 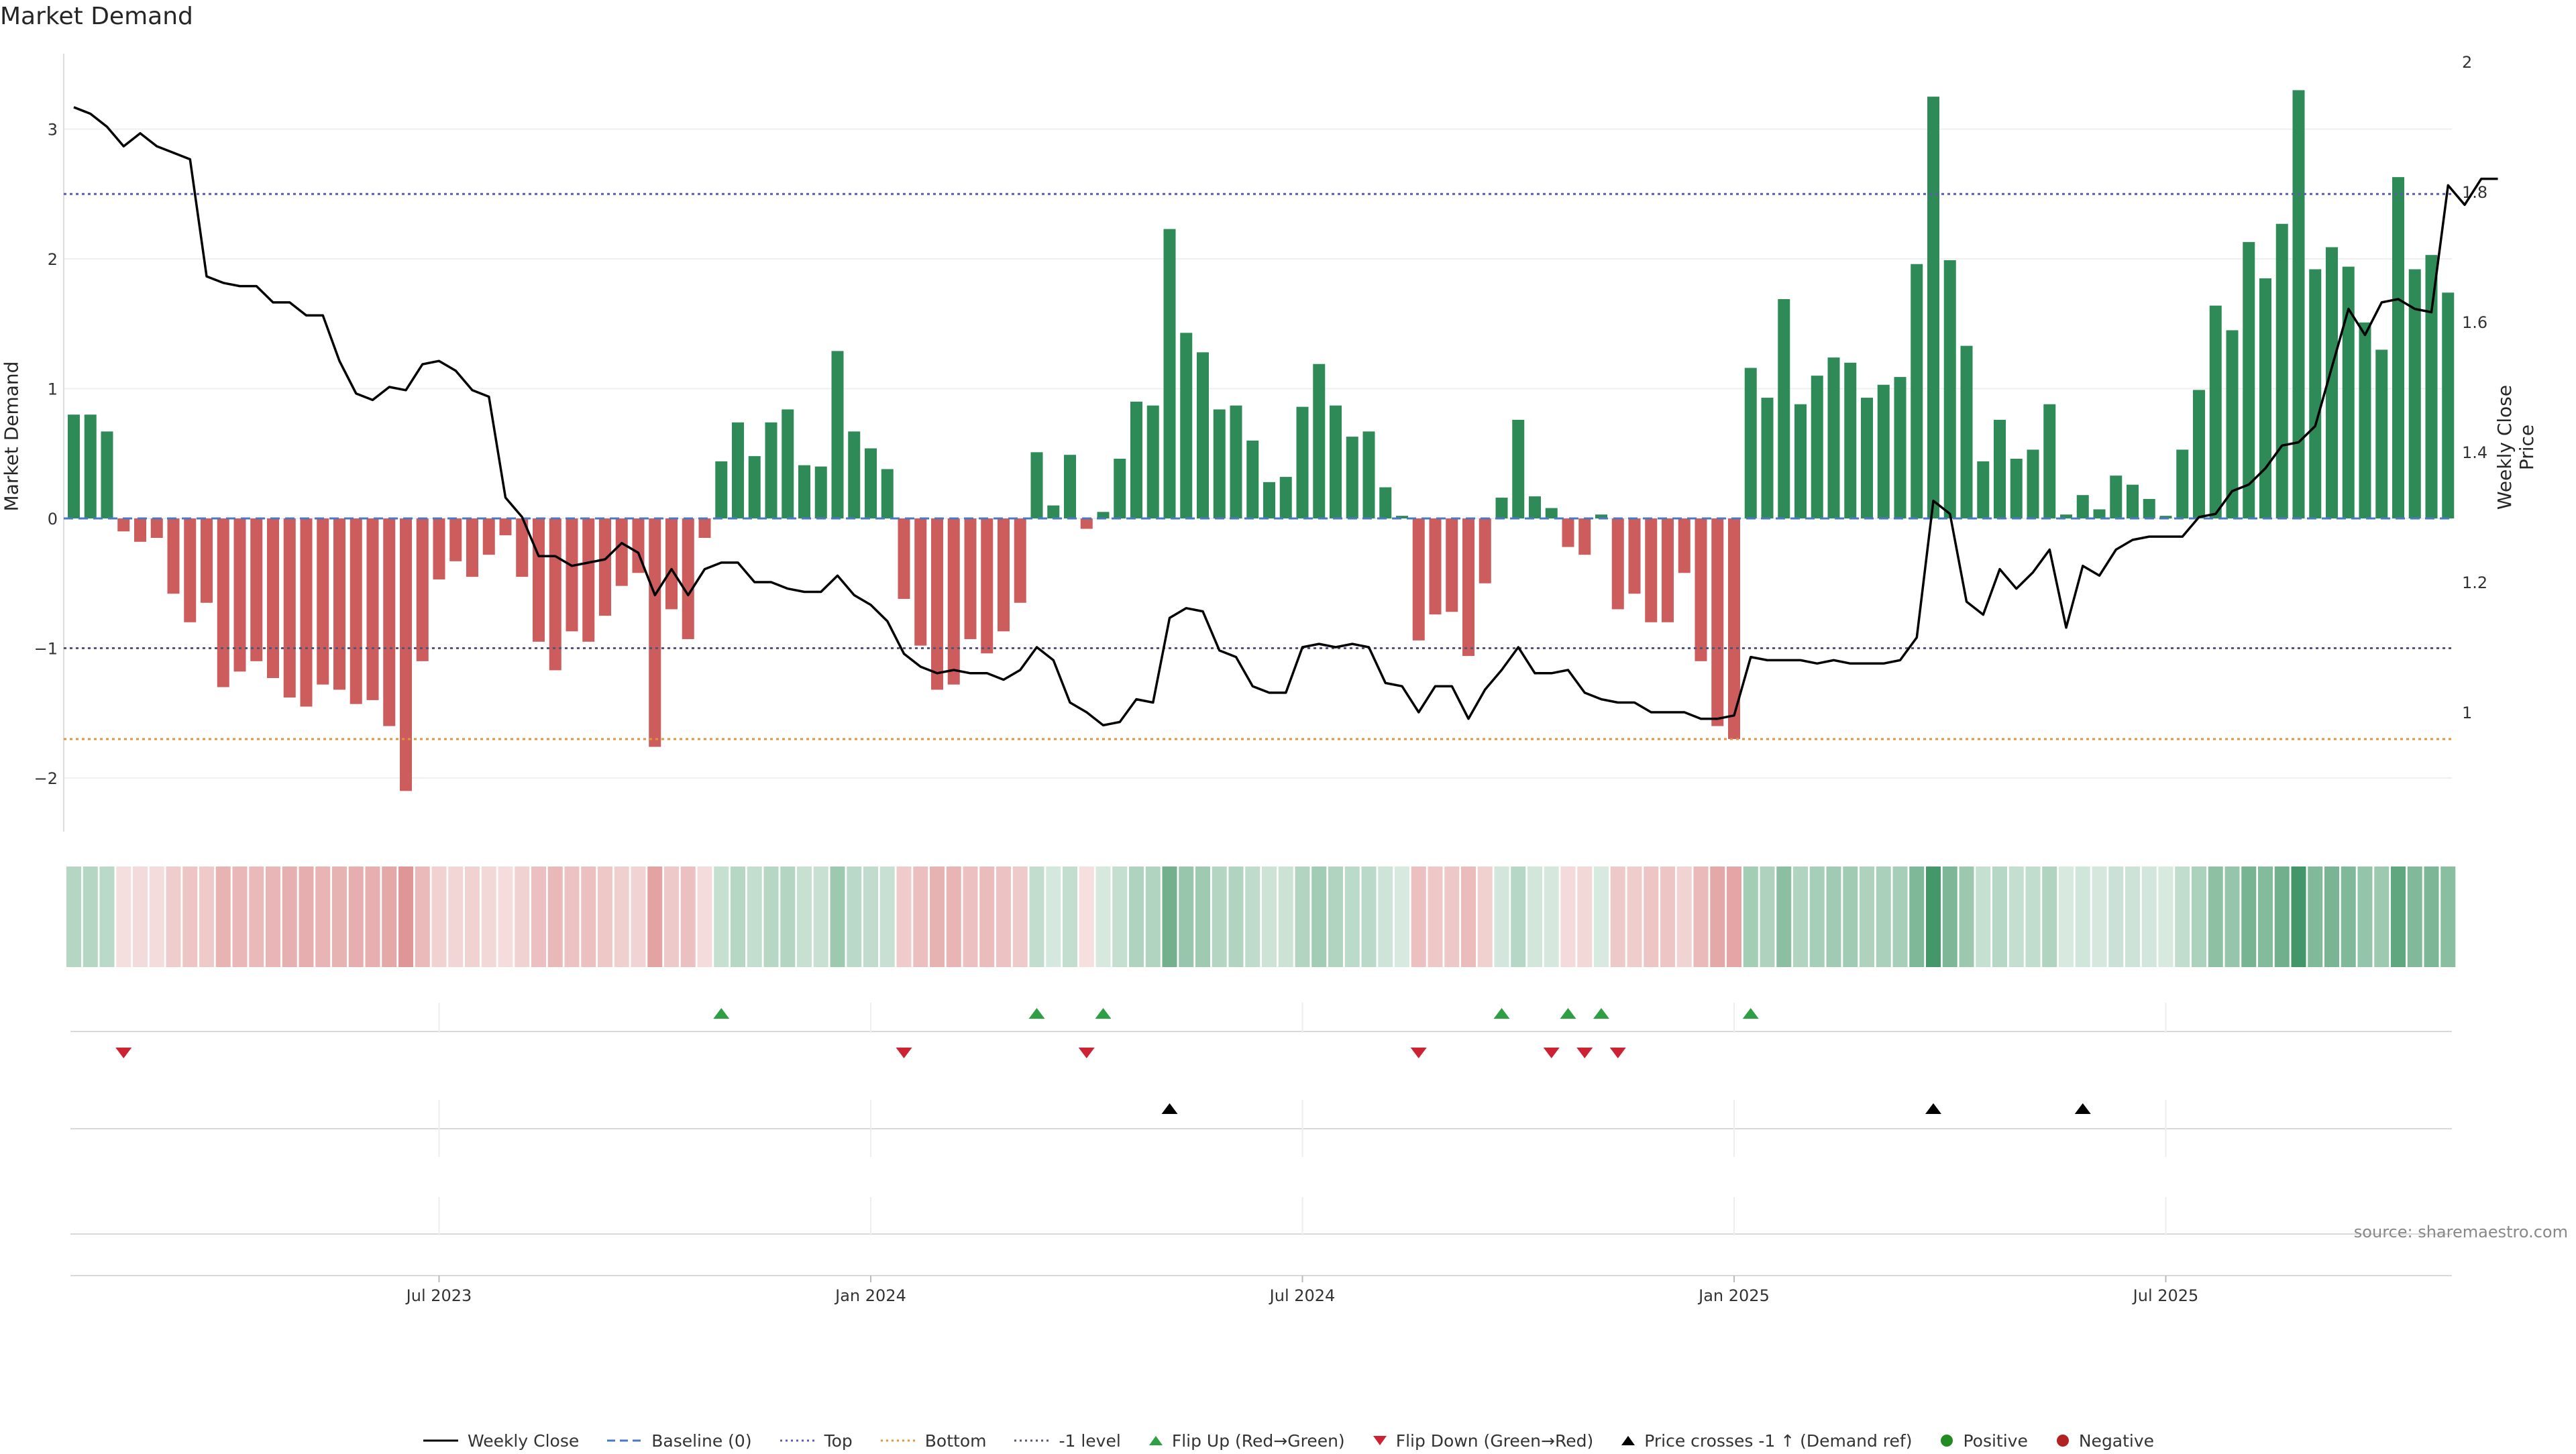 What do you see at coordinates (2467, 713) in the screenshot?
I see `y2-tick-label: 1` at bounding box center [2467, 713].